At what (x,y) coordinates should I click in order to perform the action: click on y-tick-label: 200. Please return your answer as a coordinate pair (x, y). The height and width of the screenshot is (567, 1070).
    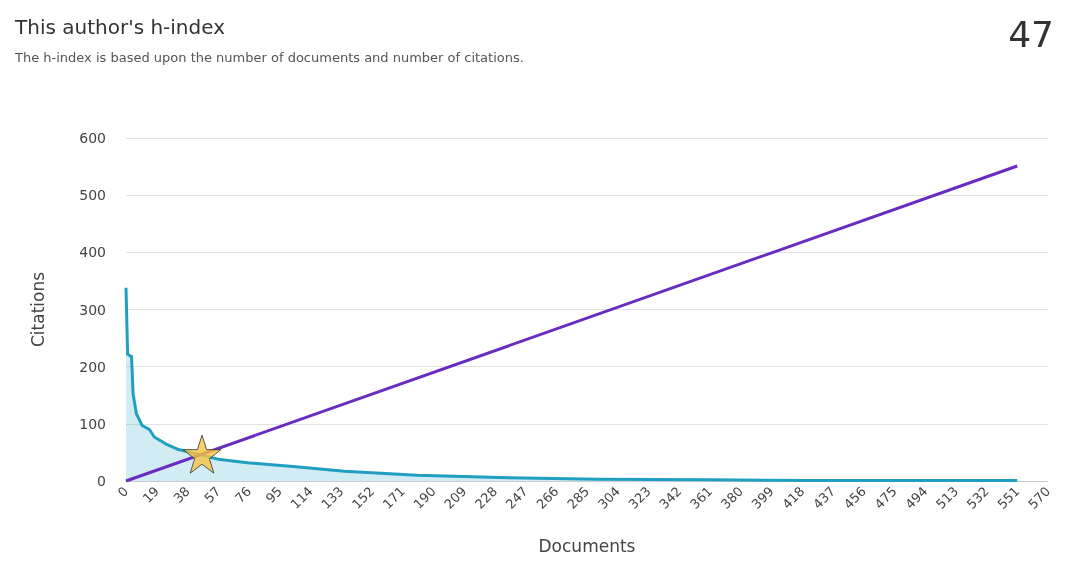
    Looking at the image, I should click on (92, 366).